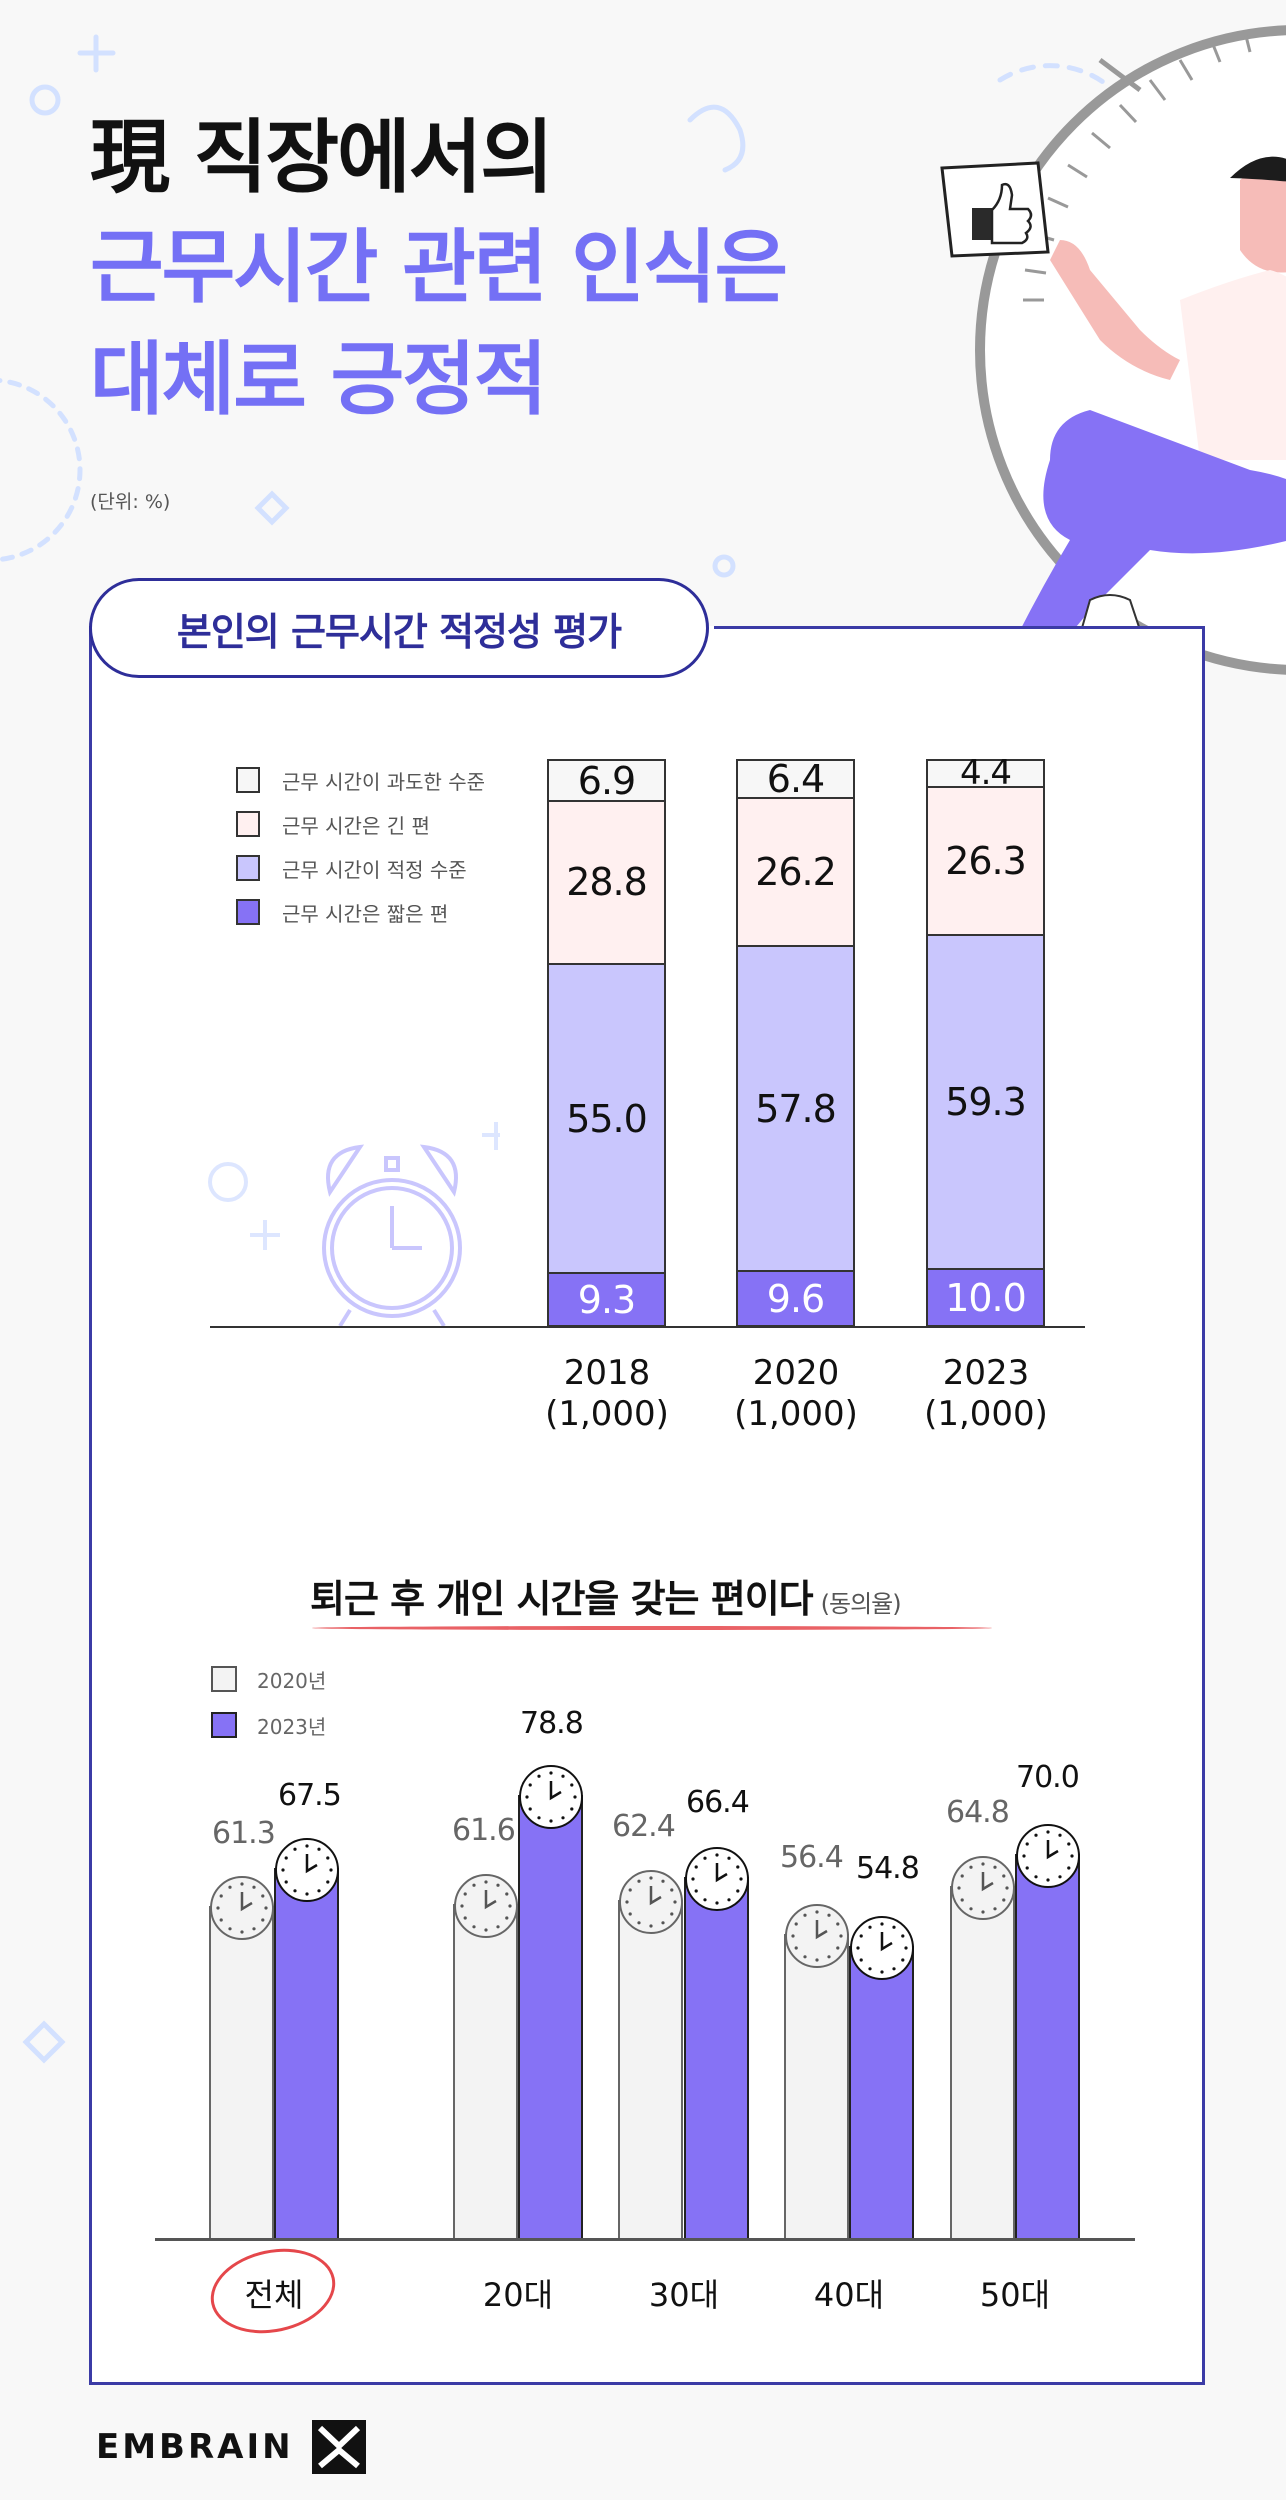 Image resolution: width=1286 pixels, height=2500 pixels. Describe the element at coordinates (606, 781) in the screenshot. I see `segment-excessive: 6.9` at that location.